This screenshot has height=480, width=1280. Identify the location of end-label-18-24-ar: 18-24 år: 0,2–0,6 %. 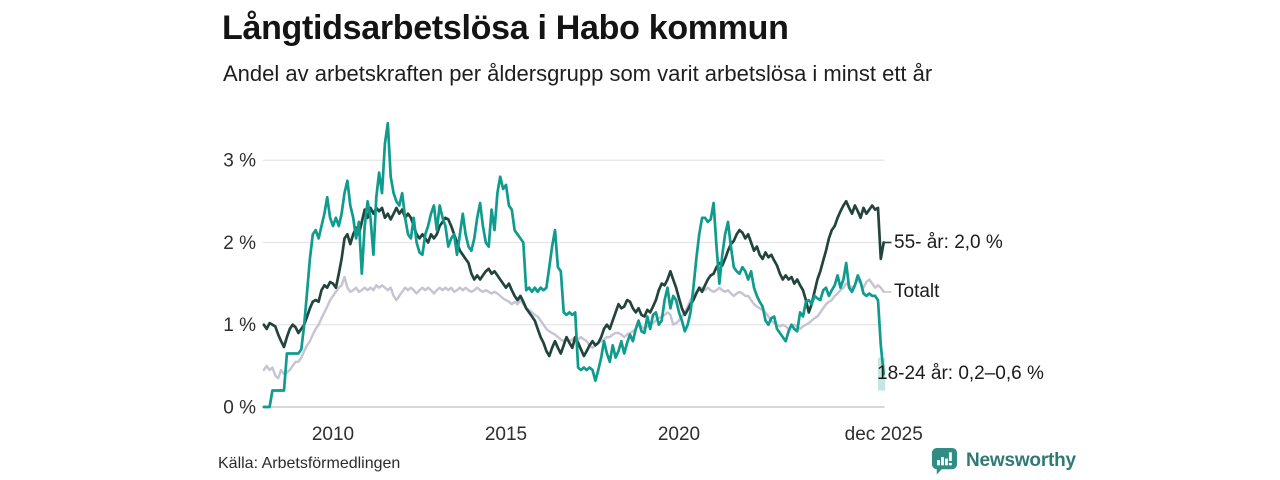
(960, 373).